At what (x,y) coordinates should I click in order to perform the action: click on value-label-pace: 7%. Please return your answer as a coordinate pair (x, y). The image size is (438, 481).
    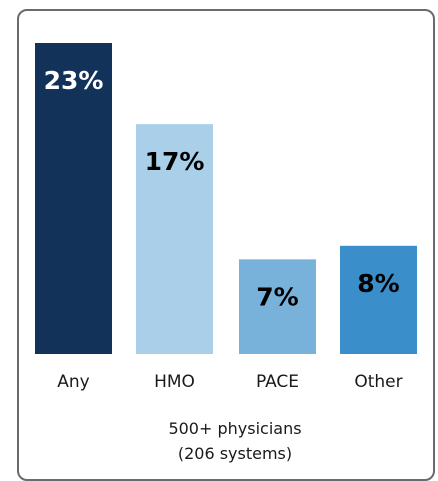
    Looking at the image, I should click on (277, 296).